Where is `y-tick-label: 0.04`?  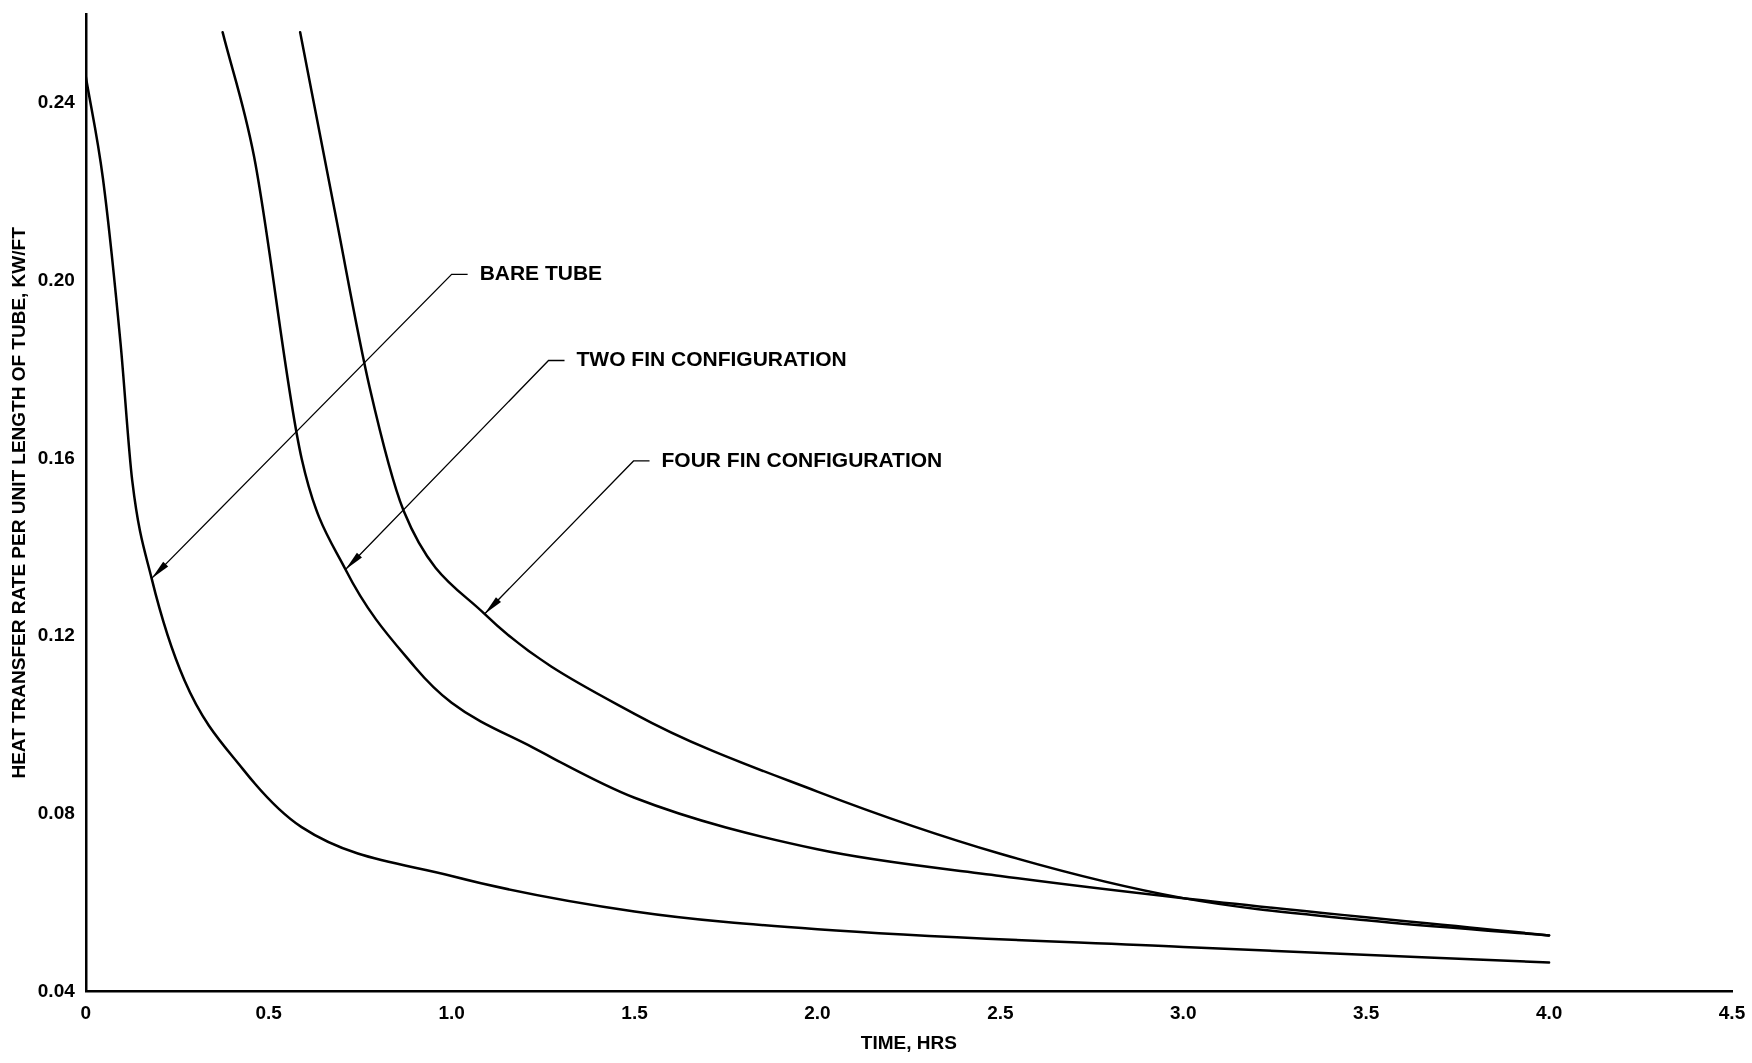
y-tick-label: 0.04 is located at coordinates (56, 990).